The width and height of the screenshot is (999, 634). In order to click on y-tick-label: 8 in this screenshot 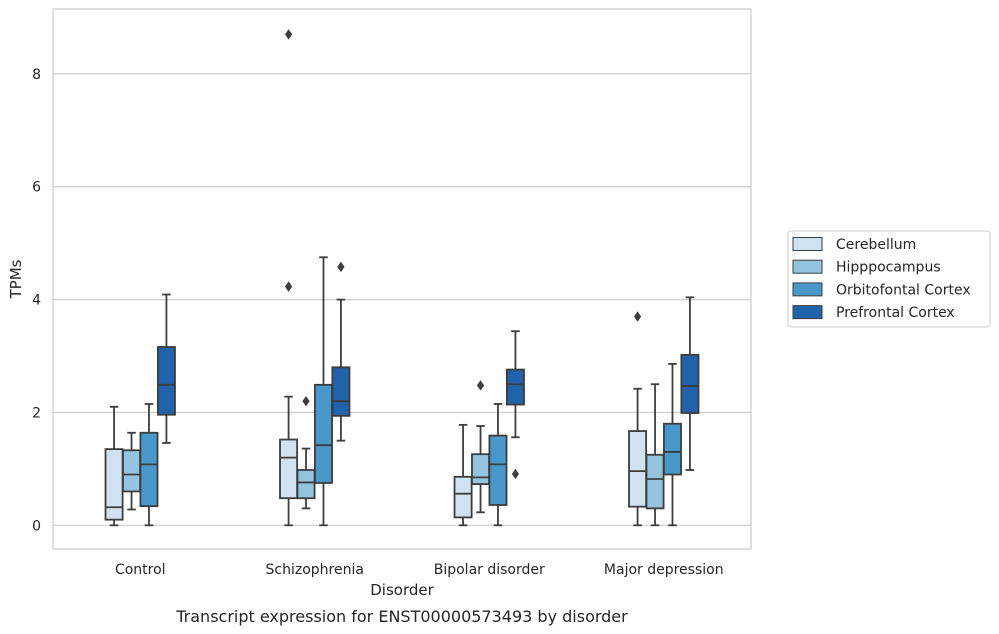, I will do `click(36, 75)`.